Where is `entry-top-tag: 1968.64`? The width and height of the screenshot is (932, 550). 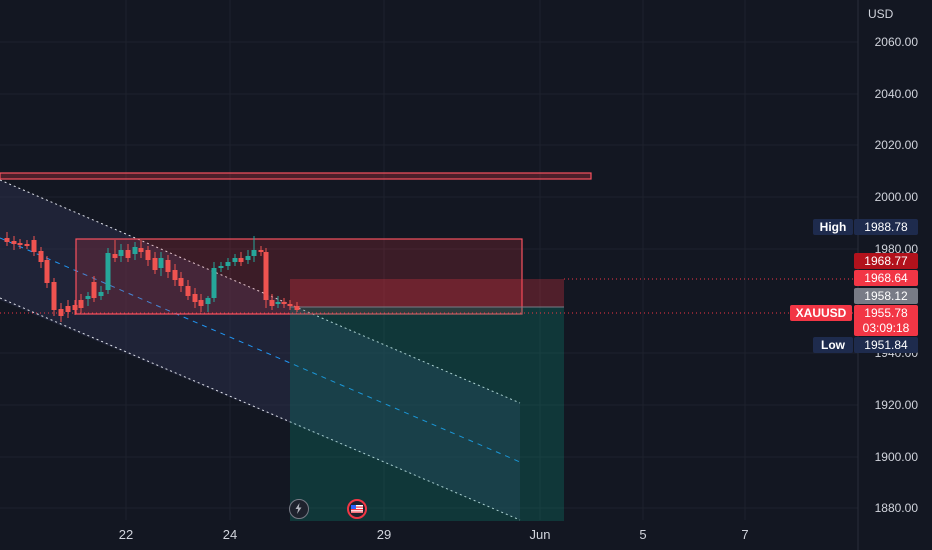 entry-top-tag: 1968.64 is located at coordinates (886, 278).